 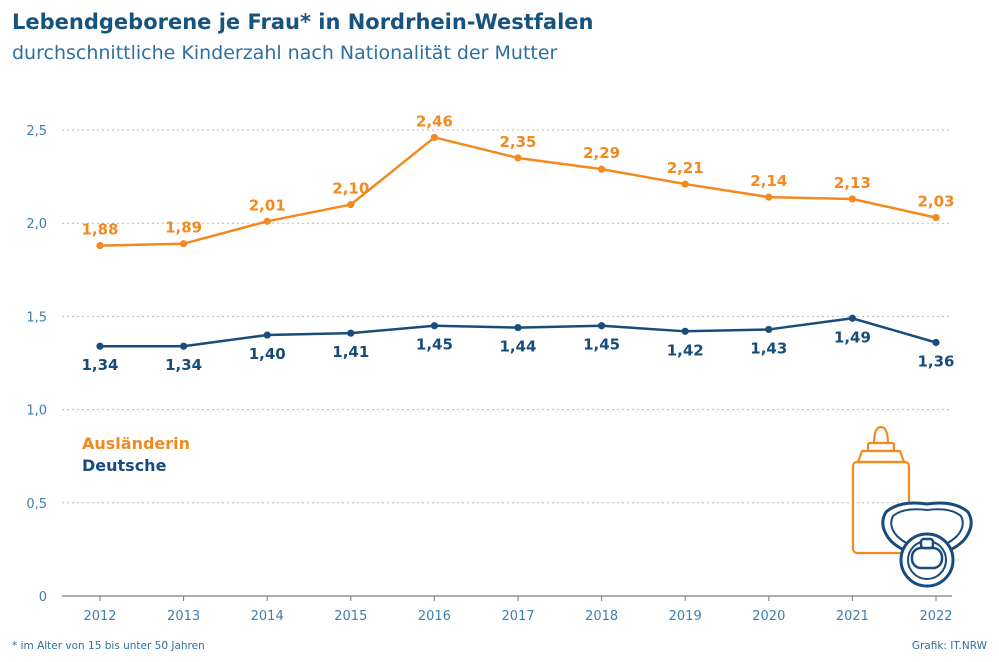 What do you see at coordinates (768, 616) in the screenshot?
I see `x-tick-label: 2020` at bounding box center [768, 616].